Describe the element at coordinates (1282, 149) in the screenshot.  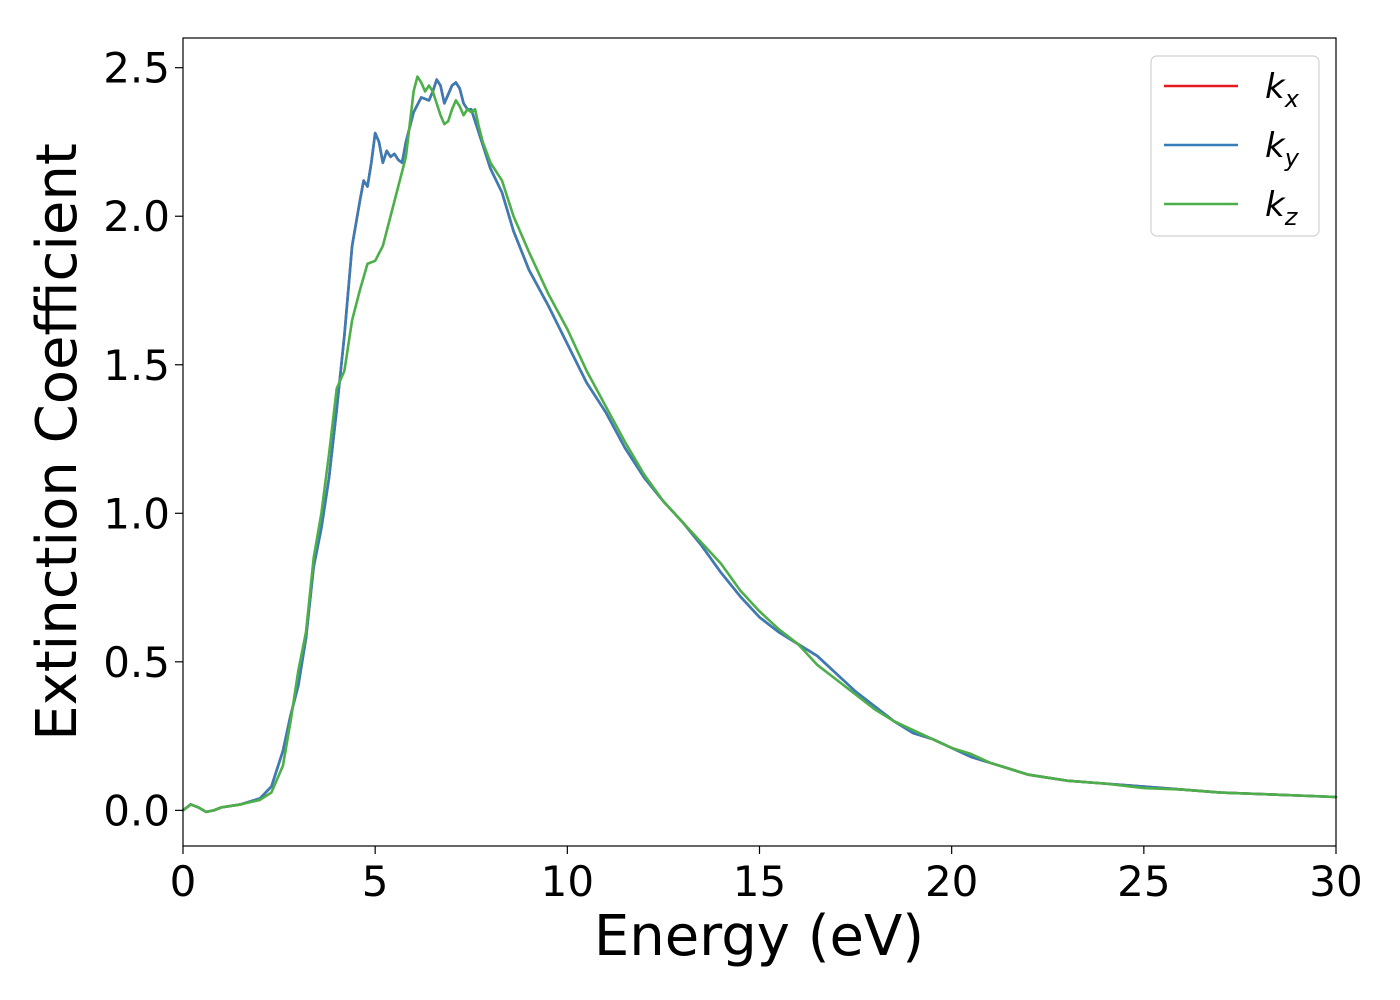
I see `legend-label-y: ky` at that location.